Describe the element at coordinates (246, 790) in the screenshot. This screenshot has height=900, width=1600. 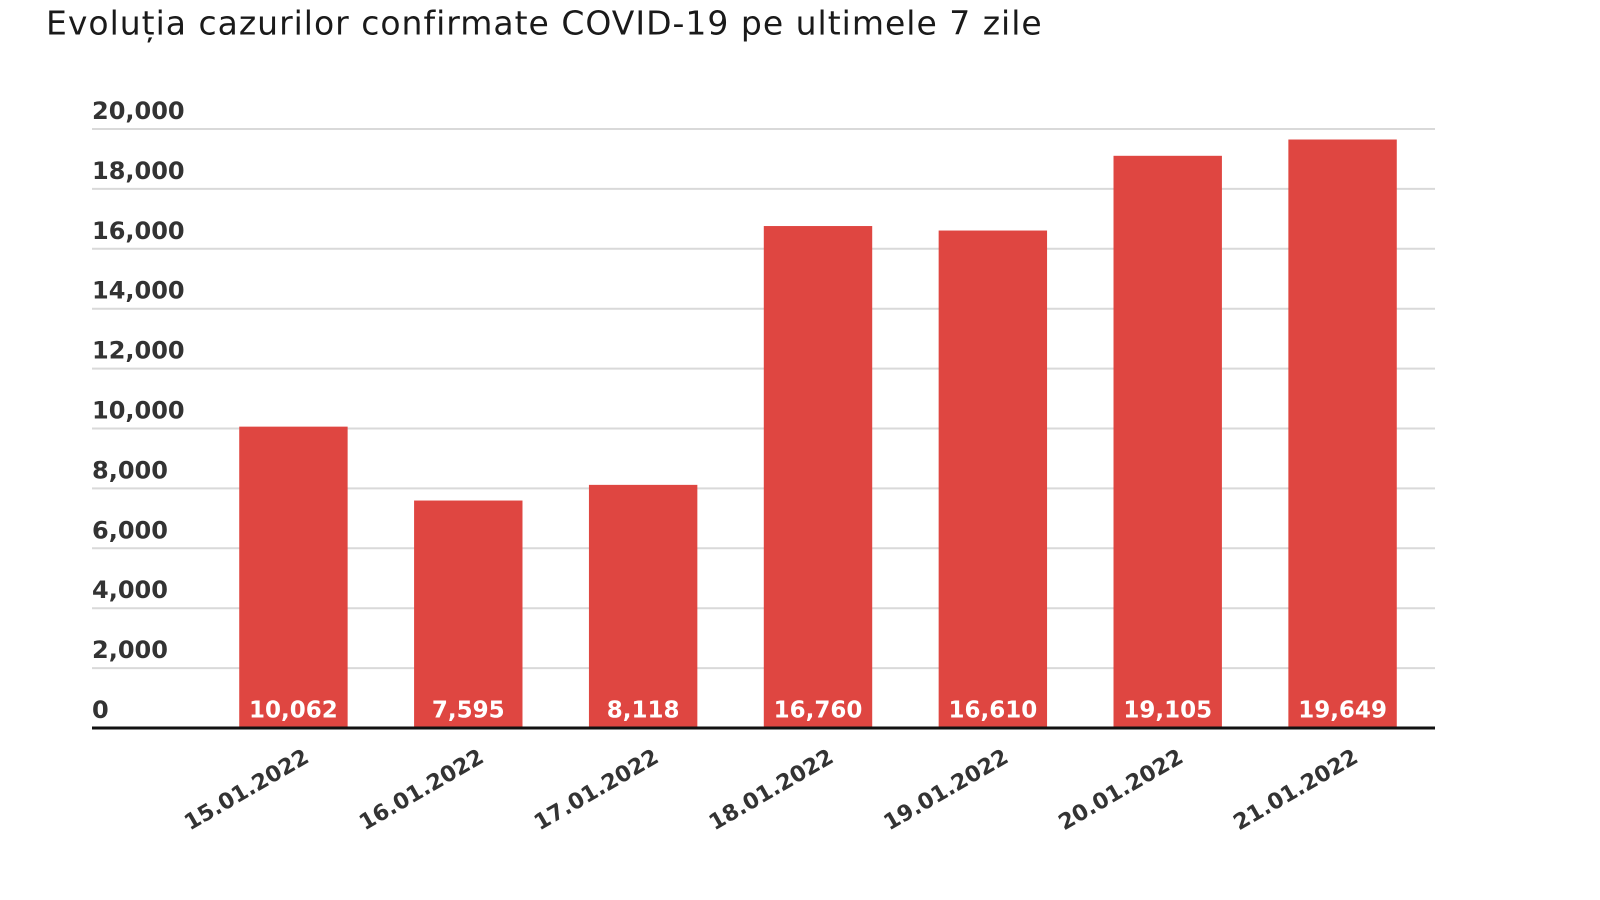
I see `x-tick-label: 15.01.2022` at that location.